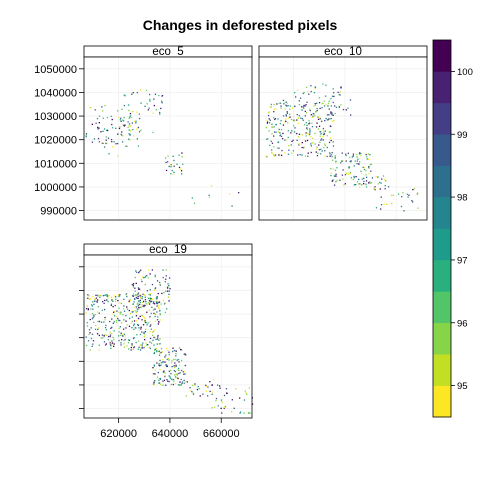 Image resolution: width=480 pixels, height=480 pixels. Describe the element at coordinates (442, 213) in the screenshot. I see `color-key-bin` at that location.